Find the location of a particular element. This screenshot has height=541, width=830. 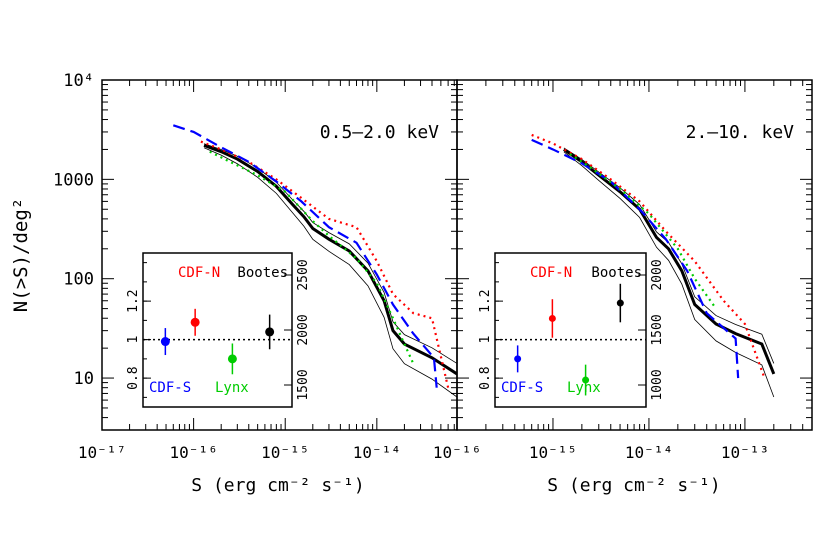

x-axis-label-left: S (erg cm⁻² s⁻¹) is located at coordinates (277, 485).